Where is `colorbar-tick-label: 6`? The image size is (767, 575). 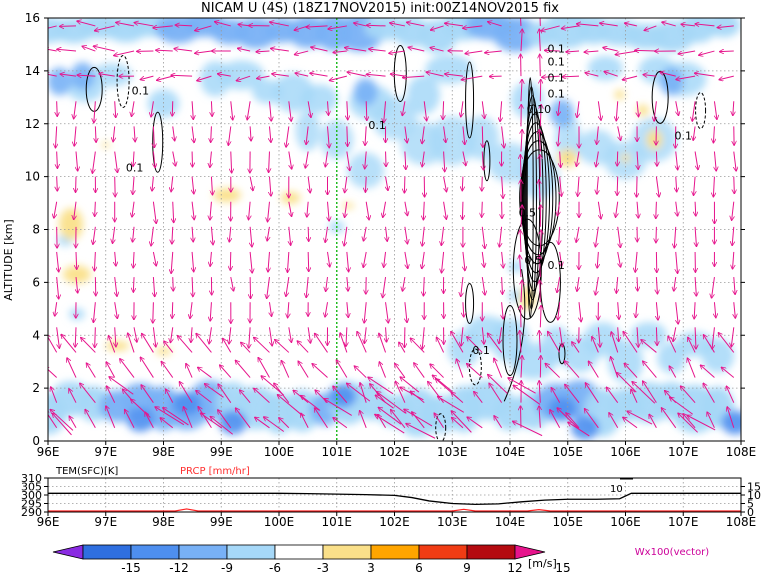 colorbar-tick-label: 6 is located at coordinates (419, 568).